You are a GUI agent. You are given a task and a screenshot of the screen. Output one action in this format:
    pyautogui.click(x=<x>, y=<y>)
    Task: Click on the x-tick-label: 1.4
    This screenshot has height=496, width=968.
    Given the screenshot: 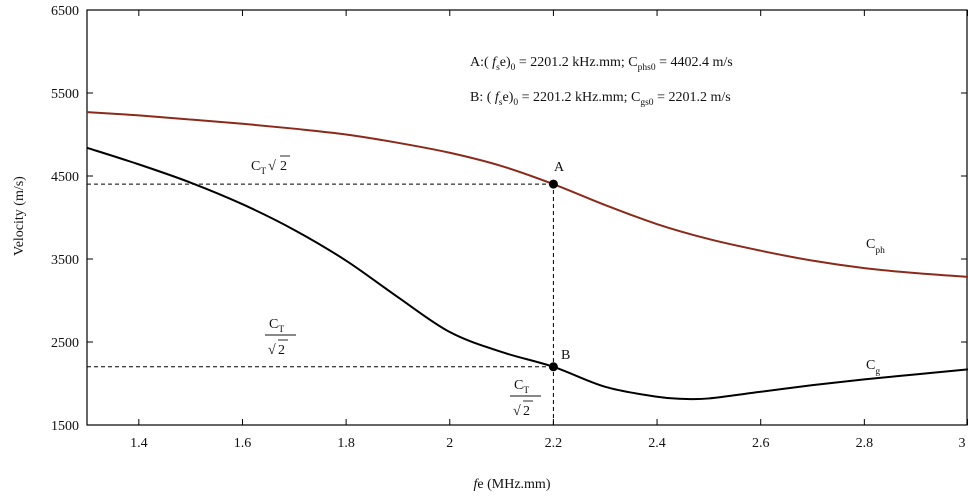 What is the action you would take?
    pyautogui.click(x=139, y=443)
    